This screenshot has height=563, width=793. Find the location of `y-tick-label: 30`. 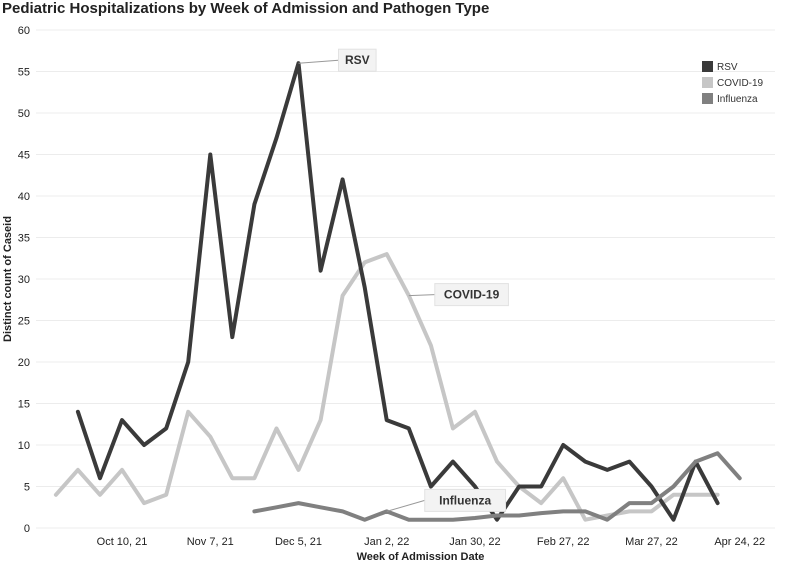

y-tick-label: 30 is located at coordinates (24, 280).